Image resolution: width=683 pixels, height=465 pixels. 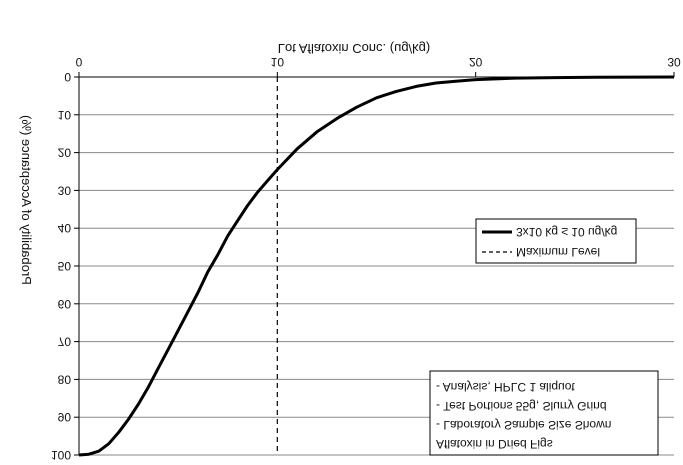 I want to click on x-tick-label: 0, so click(x=79, y=62).